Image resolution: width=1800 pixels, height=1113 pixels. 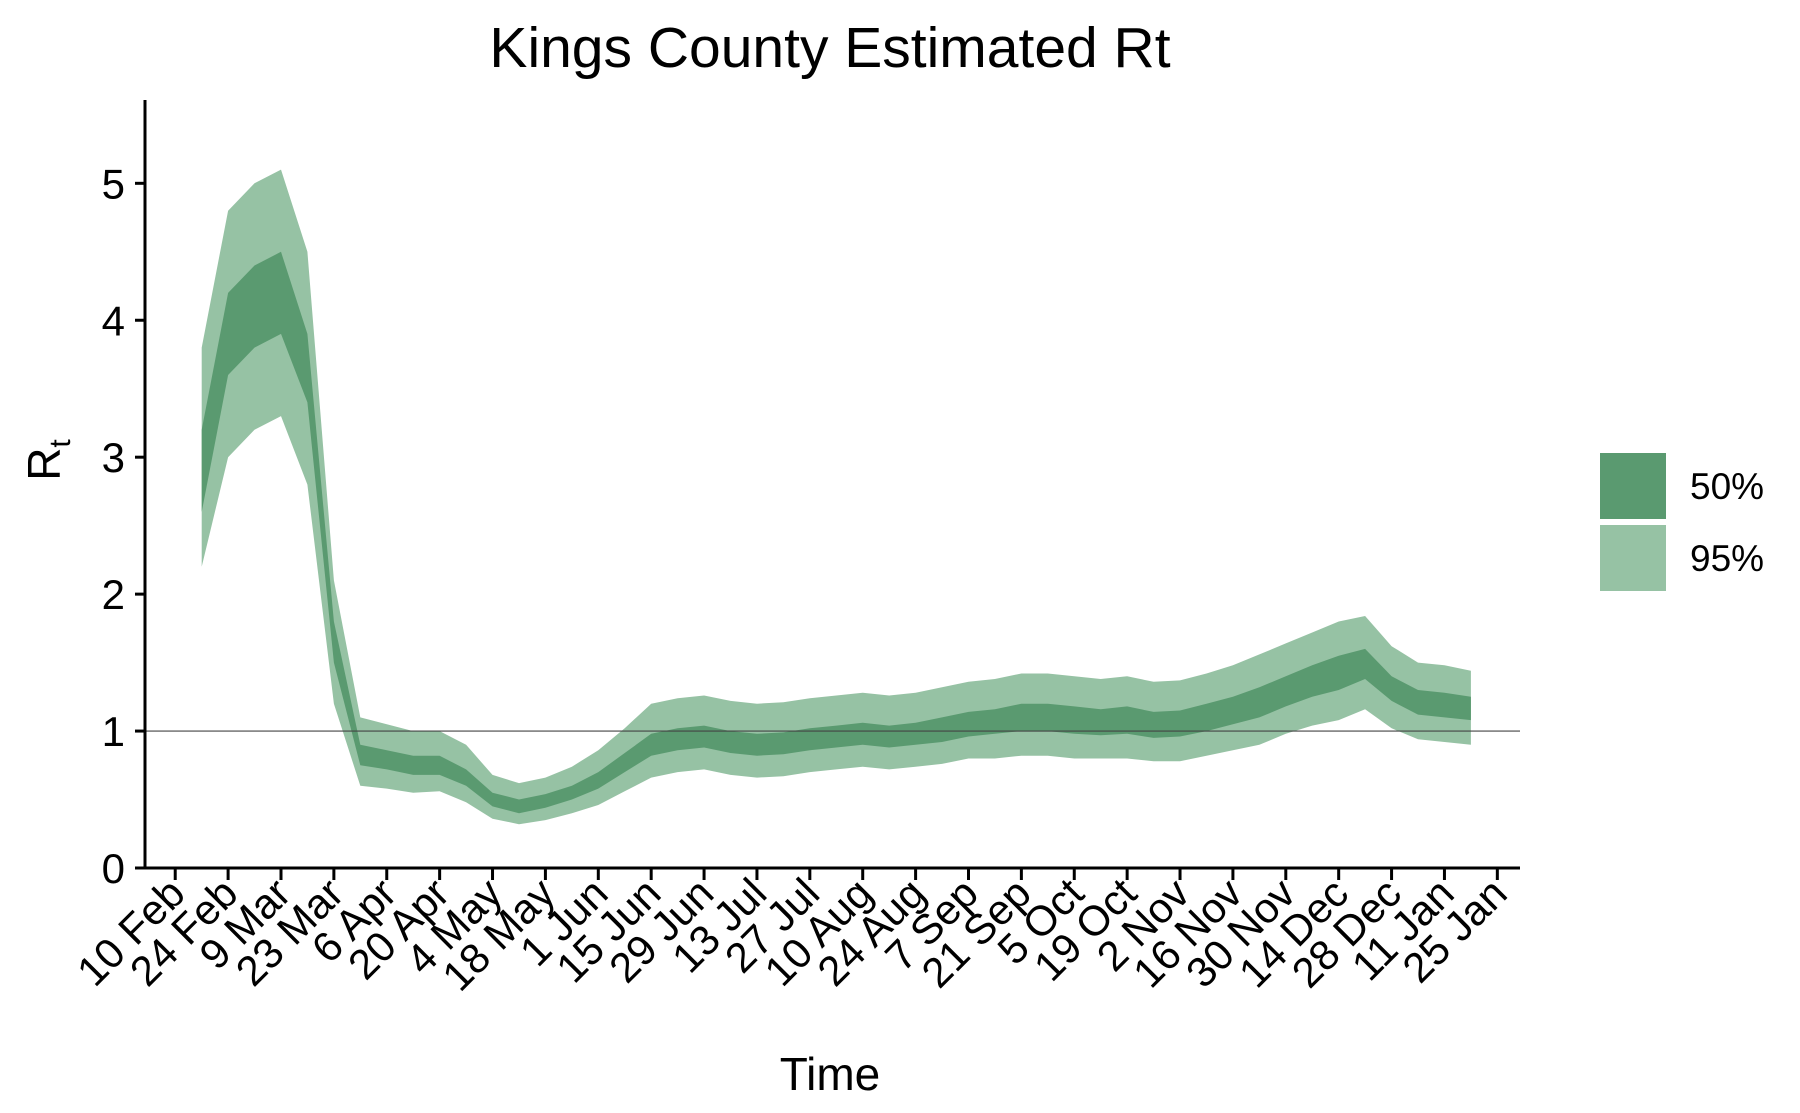 I want to click on legend: 50% 95%, so click(x=1682, y=522).